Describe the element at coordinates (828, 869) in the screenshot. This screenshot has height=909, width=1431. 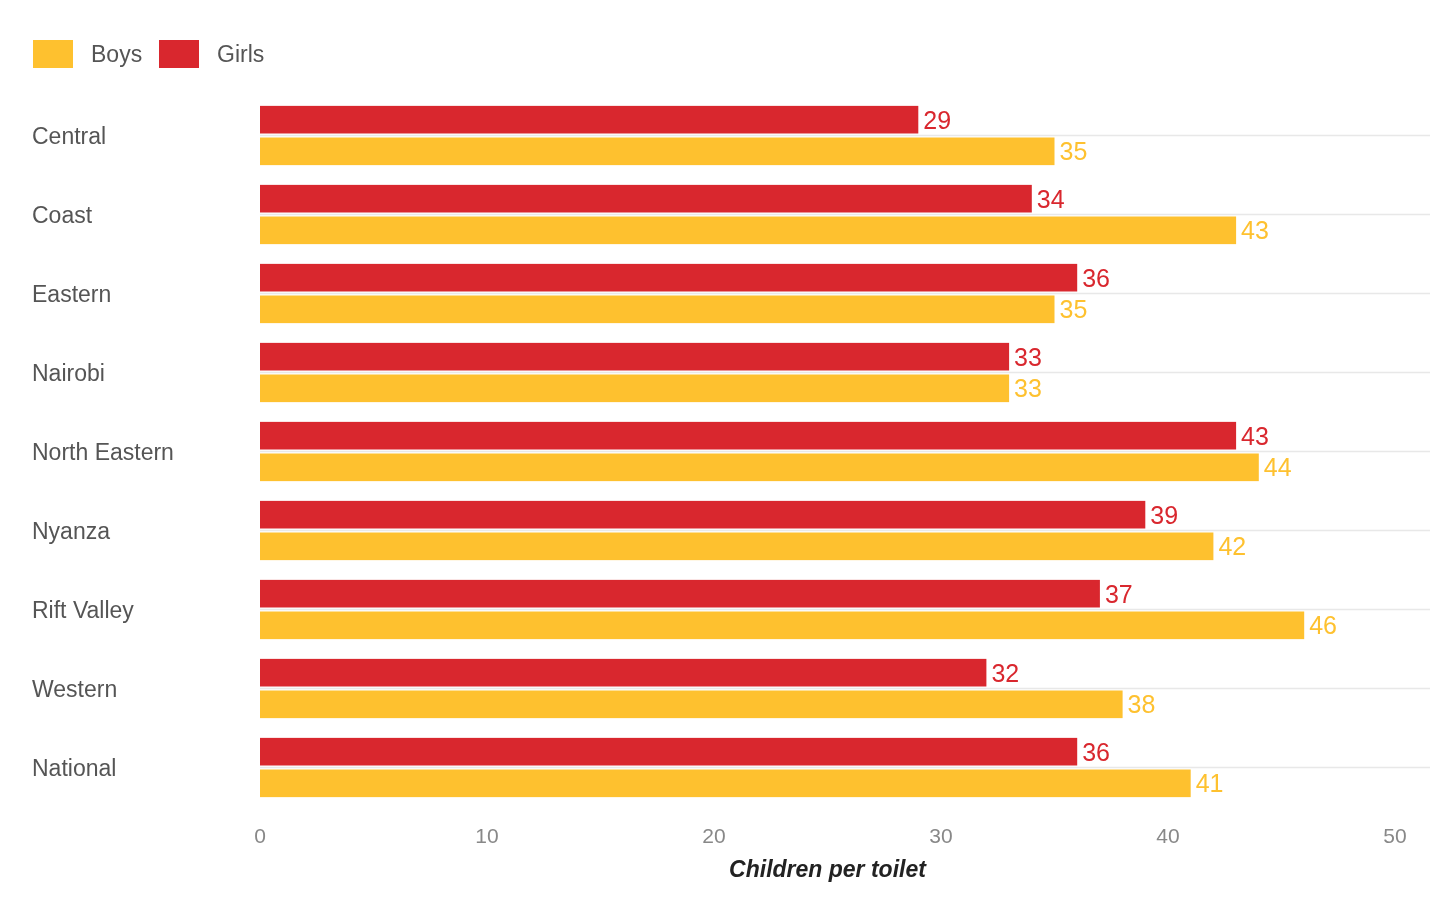
I see `x-axis-title: Children per toilet` at that location.